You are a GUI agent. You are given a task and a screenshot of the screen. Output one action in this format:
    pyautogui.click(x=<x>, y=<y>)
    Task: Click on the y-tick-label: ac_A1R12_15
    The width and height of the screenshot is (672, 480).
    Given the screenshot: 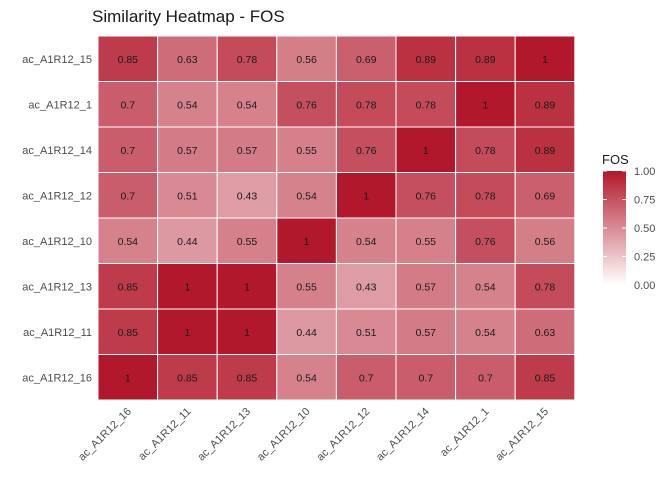 What is the action you would take?
    pyautogui.click(x=57, y=60)
    